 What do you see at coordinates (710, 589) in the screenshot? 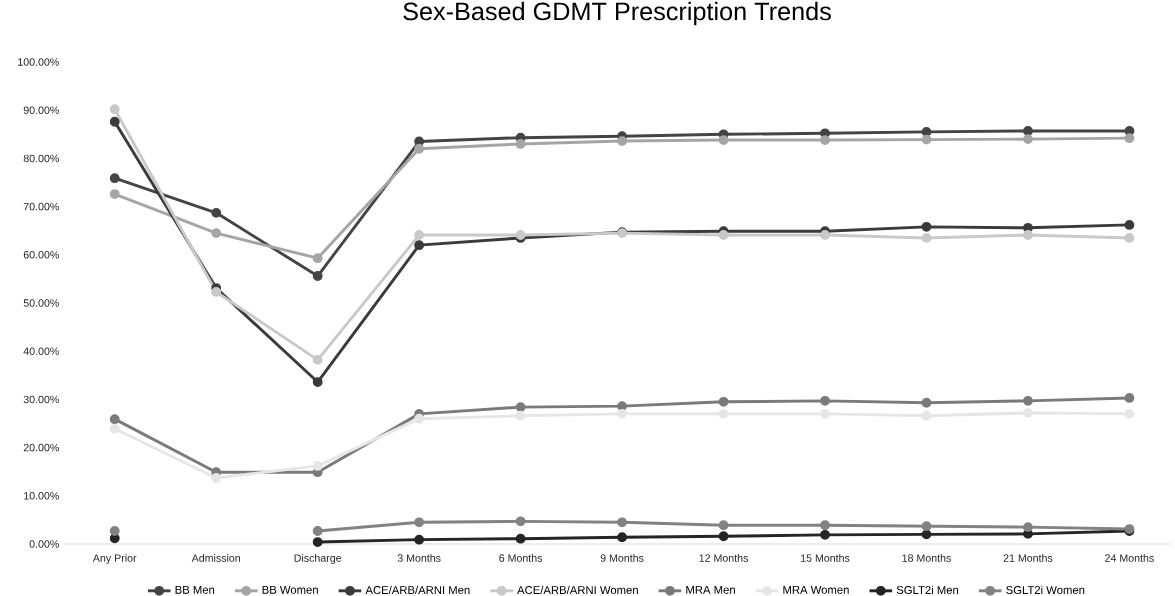
I see `legend-label: MRA Men` at bounding box center [710, 589].